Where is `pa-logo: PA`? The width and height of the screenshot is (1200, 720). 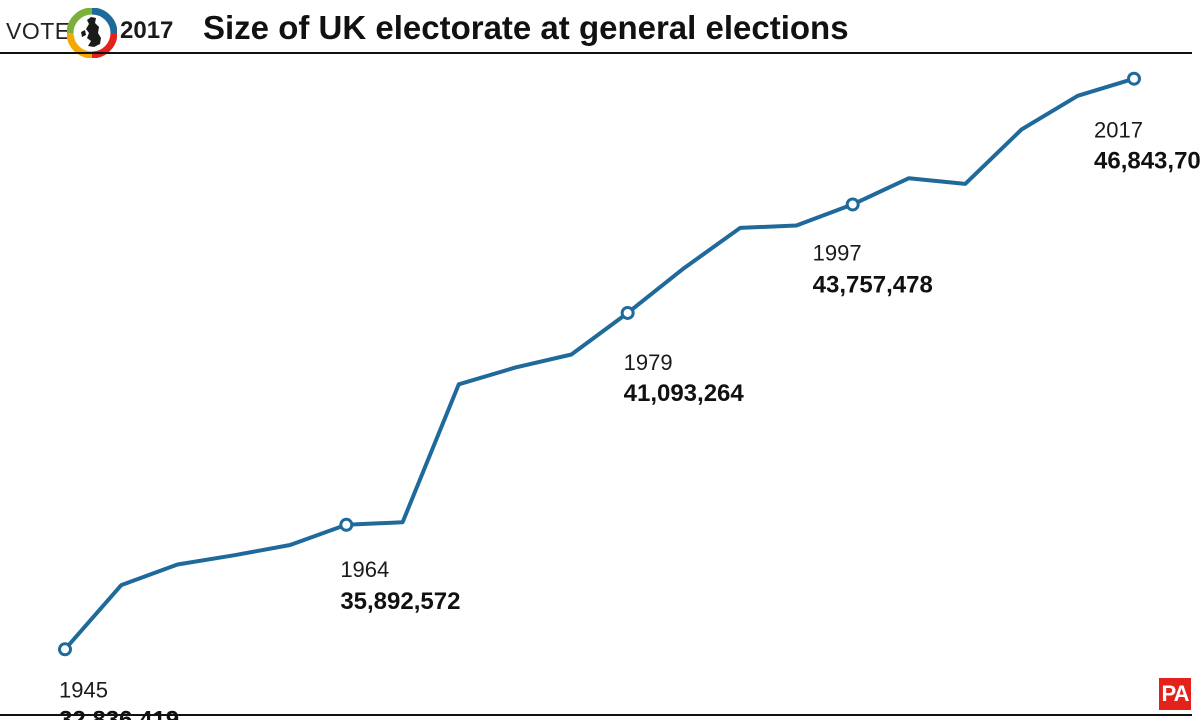 pa-logo: PA is located at coordinates (1175, 694).